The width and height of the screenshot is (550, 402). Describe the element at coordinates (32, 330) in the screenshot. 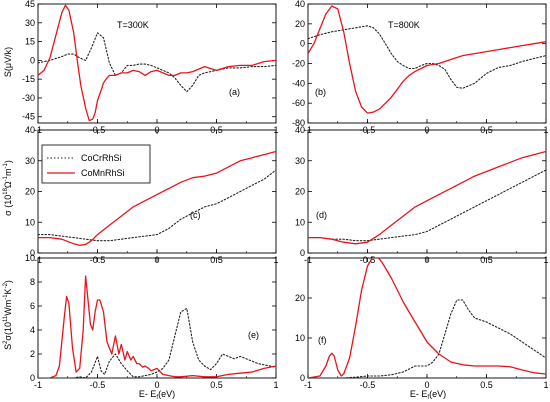

I see `y-tick-label: 4` at that location.